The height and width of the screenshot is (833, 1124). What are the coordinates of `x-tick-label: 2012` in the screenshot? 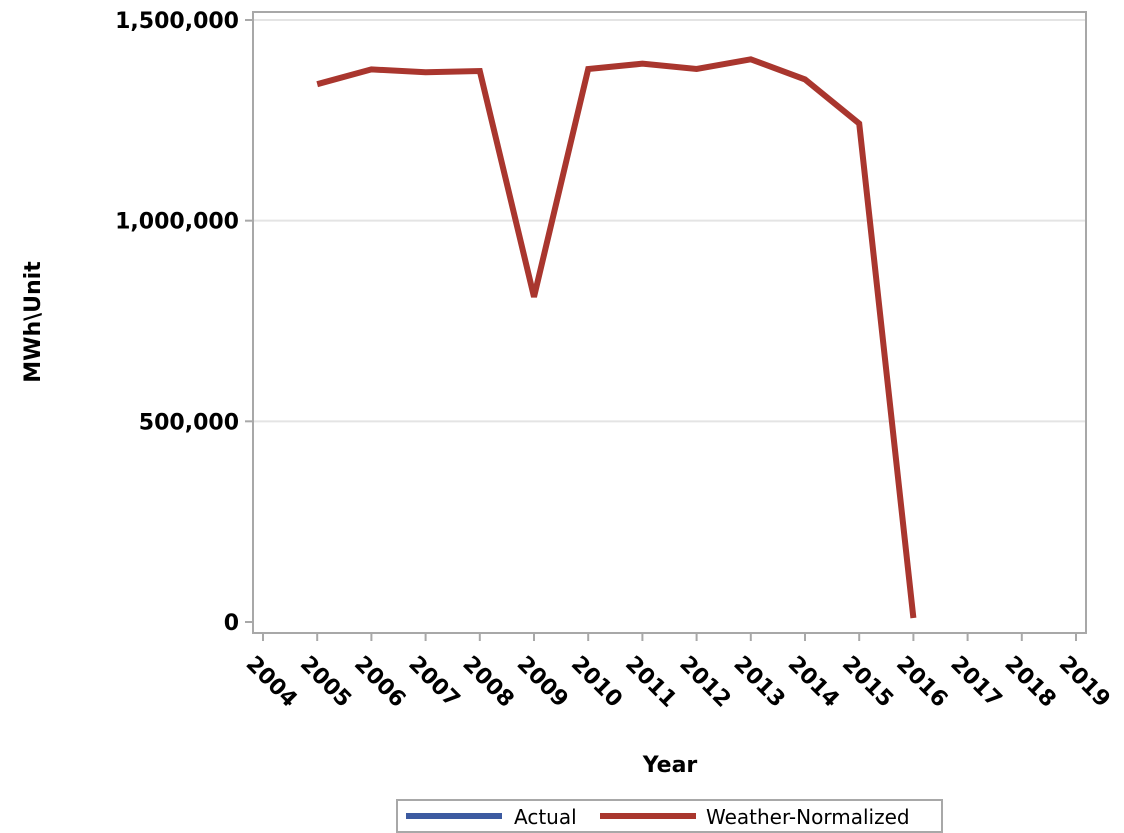 It's located at (704, 682).